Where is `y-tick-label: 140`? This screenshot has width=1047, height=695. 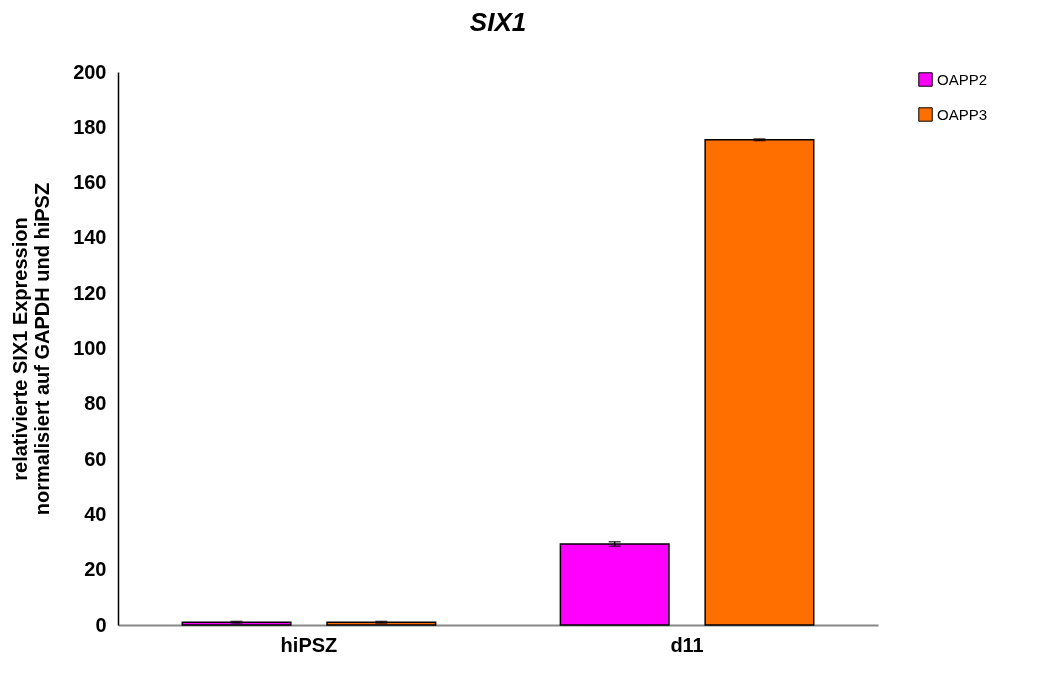 y-tick-label: 140 is located at coordinates (90, 237).